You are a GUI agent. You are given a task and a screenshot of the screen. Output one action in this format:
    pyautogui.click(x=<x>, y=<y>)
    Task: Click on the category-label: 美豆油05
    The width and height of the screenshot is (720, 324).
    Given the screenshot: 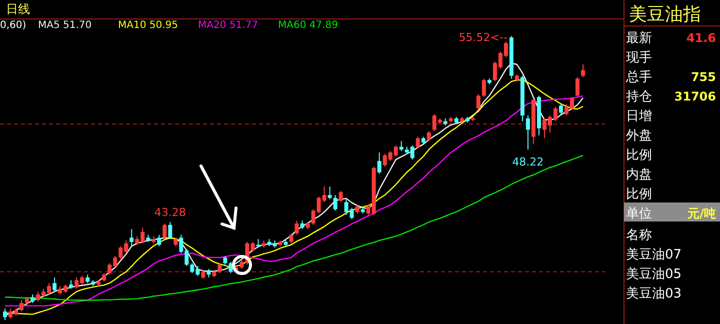 What is the action you would take?
    pyautogui.click(x=654, y=274)
    